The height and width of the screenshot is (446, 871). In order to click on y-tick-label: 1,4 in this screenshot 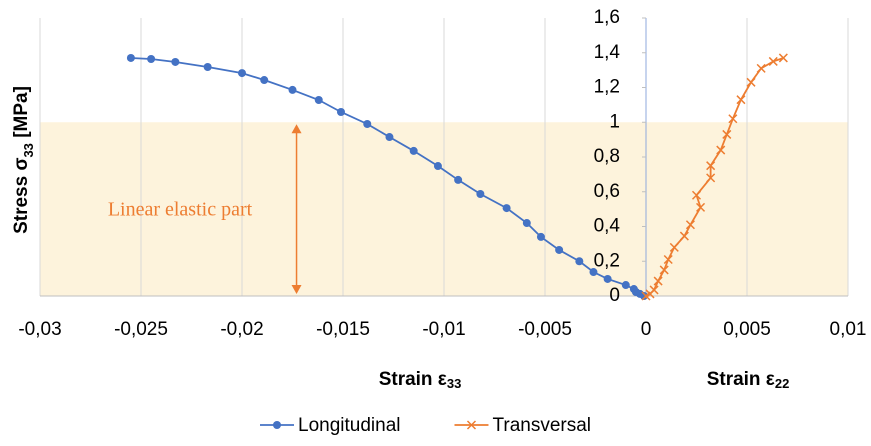, I will do `click(607, 52)`.